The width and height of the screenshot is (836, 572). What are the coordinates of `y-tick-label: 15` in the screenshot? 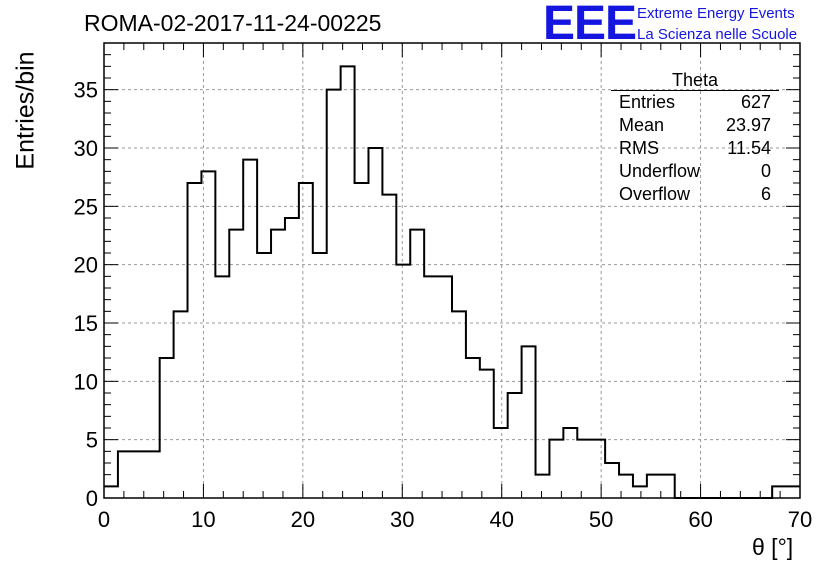 It's located at (86, 323).